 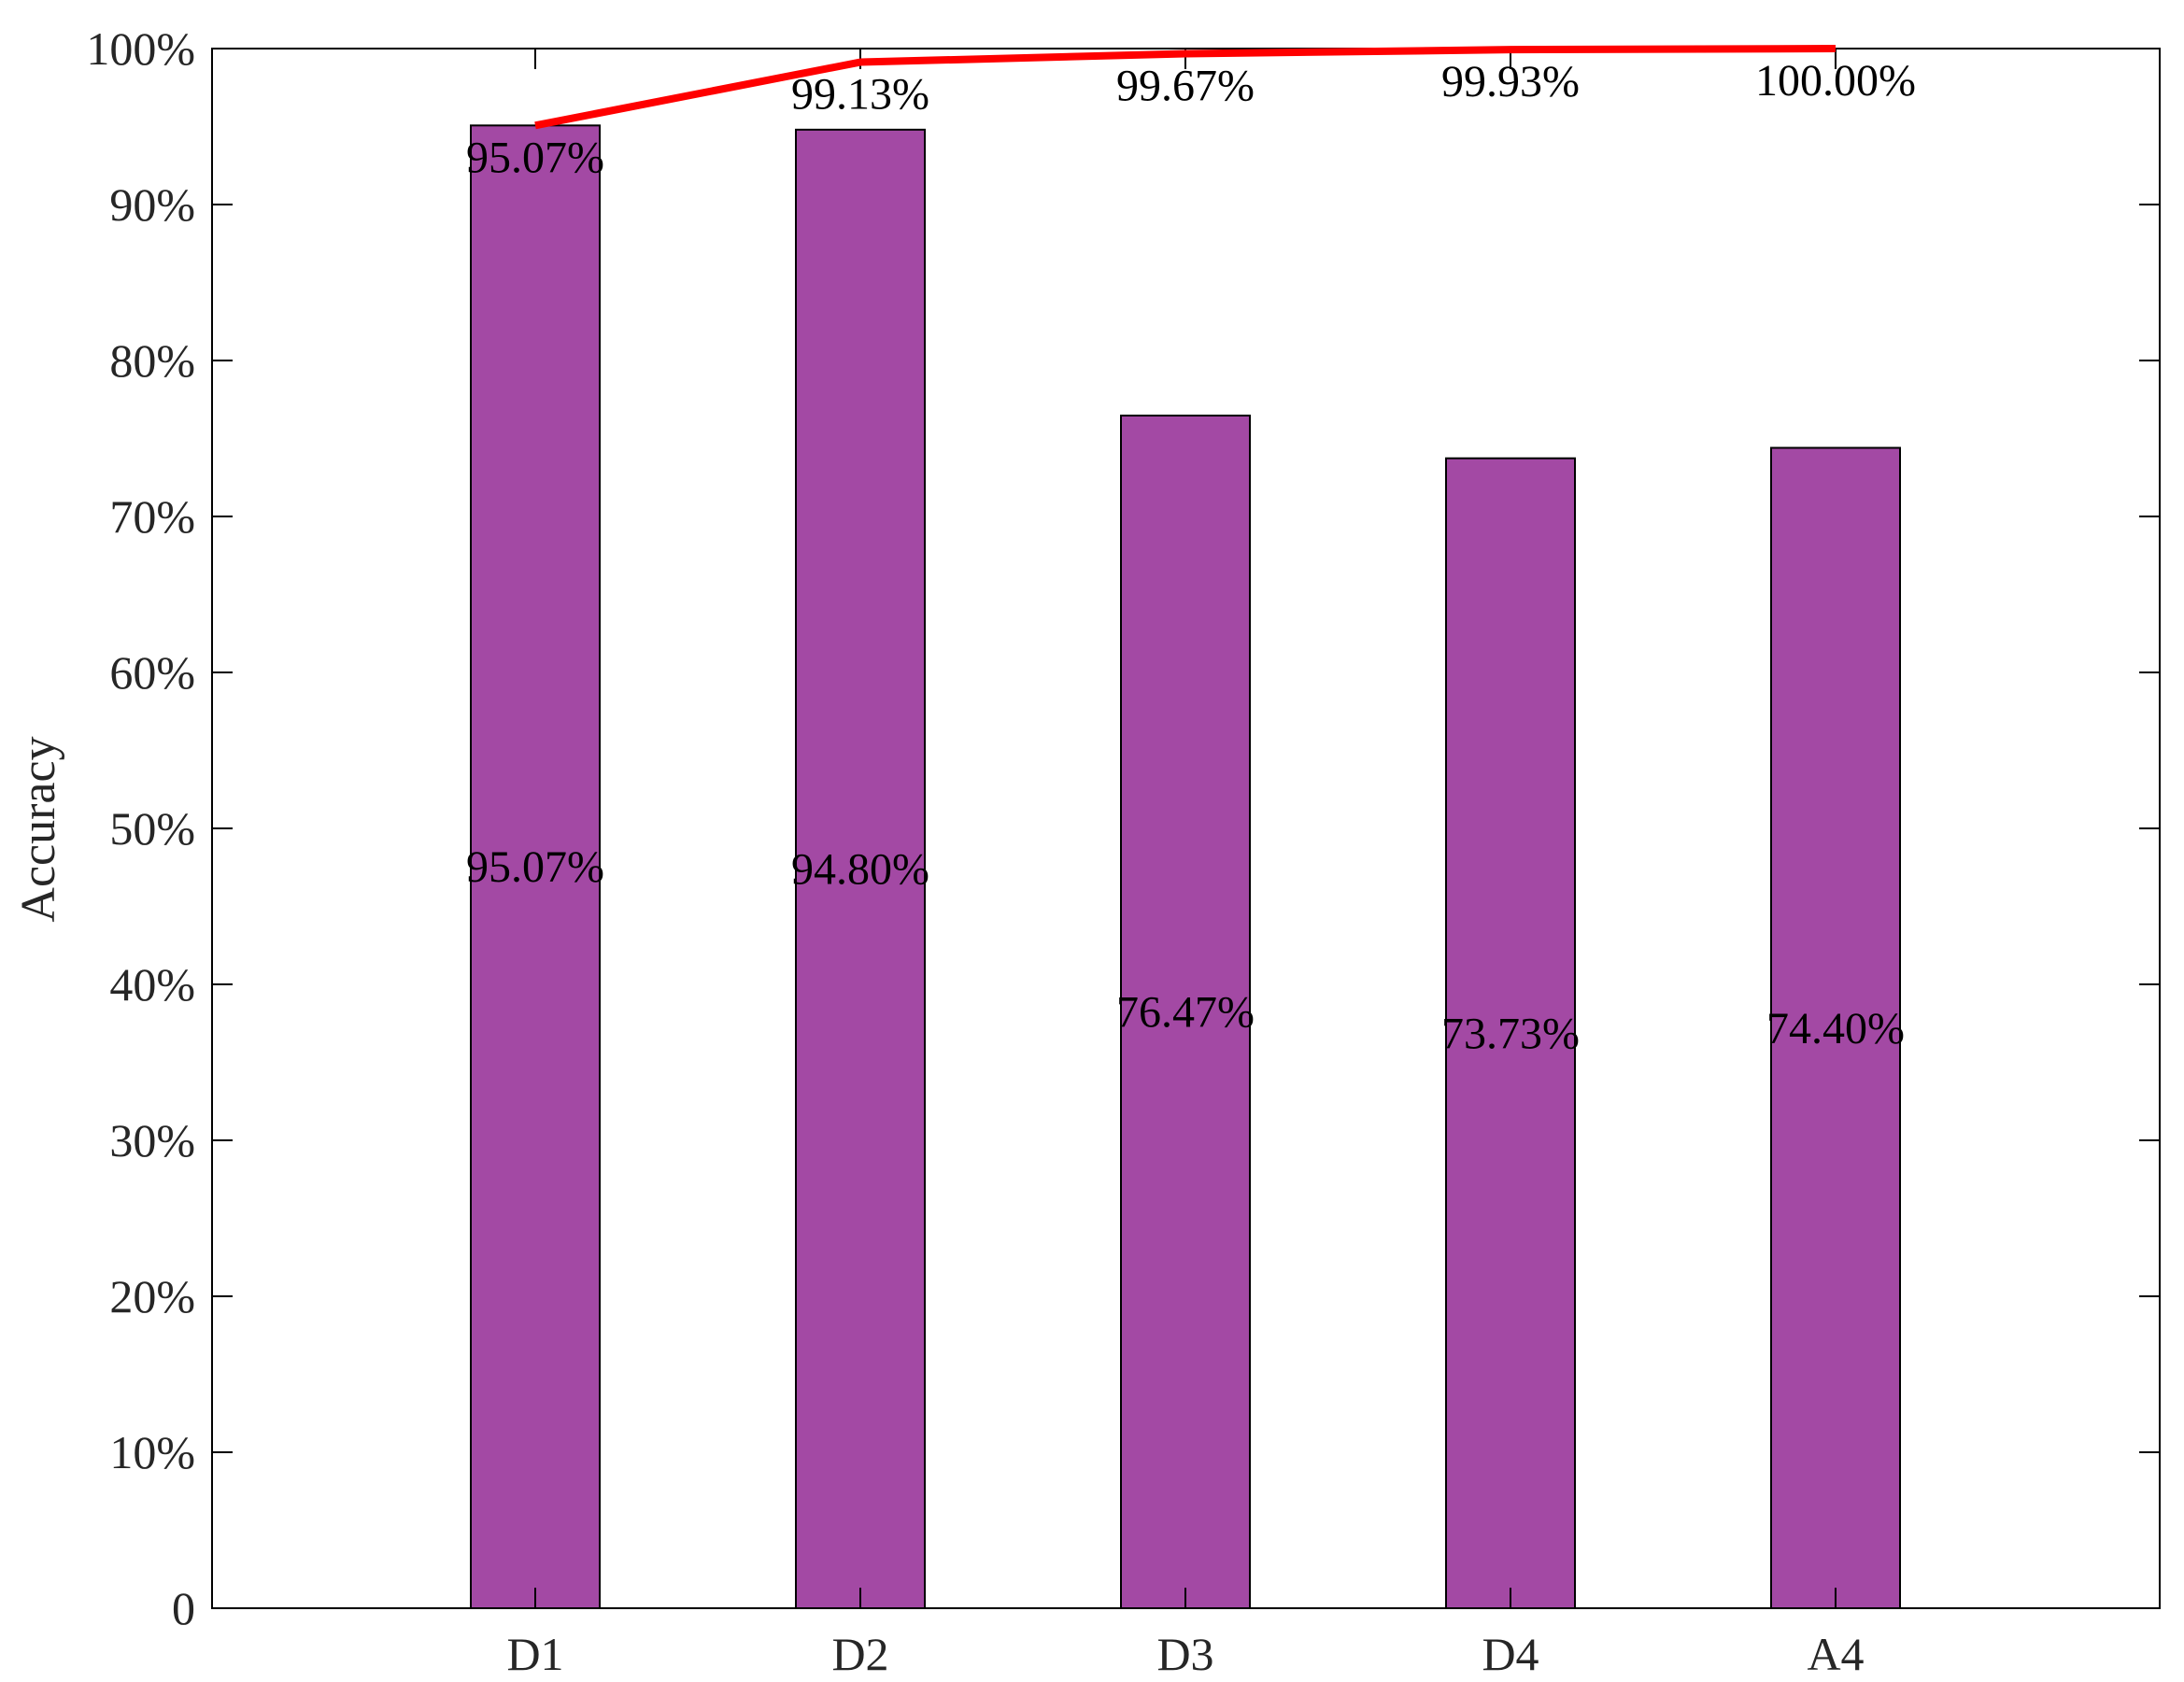 I want to click on x-tick-label-d1: D1, so click(x=534, y=1654).